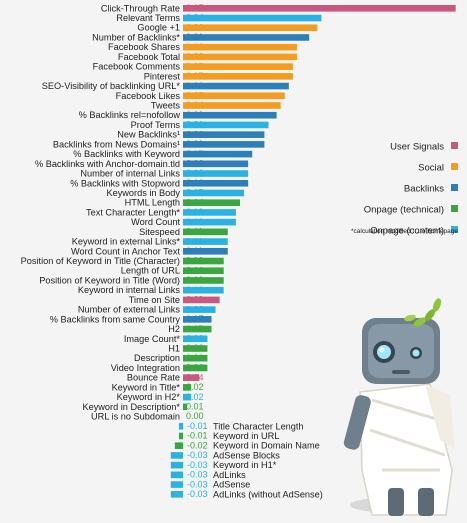  Describe the element at coordinates (146, 387) in the screenshot. I see `bar-label-keyword-in-title: Keyword in Title*` at that location.